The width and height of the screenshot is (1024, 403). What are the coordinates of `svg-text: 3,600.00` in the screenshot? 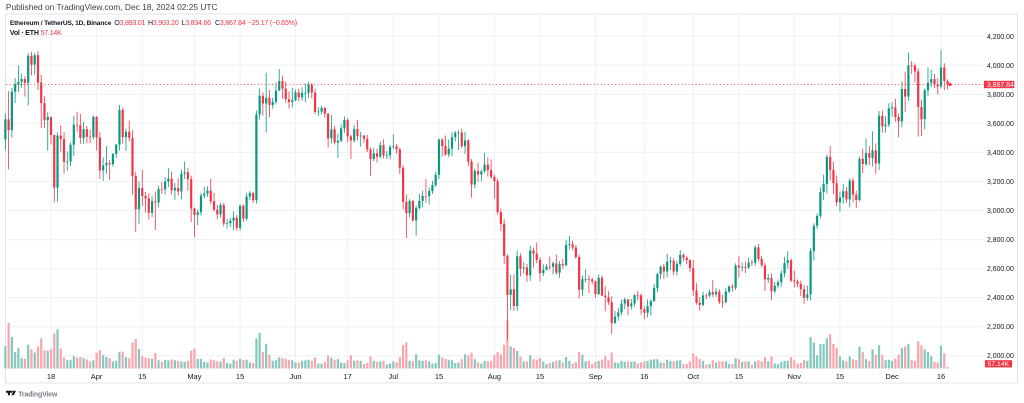 It's located at (1000, 124).